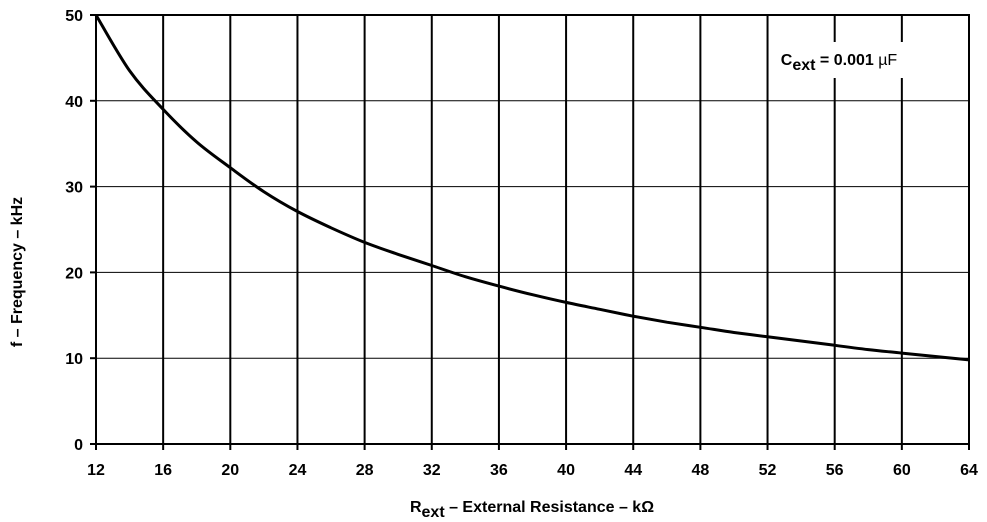 Image resolution: width=987 pixels, height=522 pixels. Describe the element at coordinates (432, 470) in the screenshot. I see `x-tick-label-32: 32` at that location.